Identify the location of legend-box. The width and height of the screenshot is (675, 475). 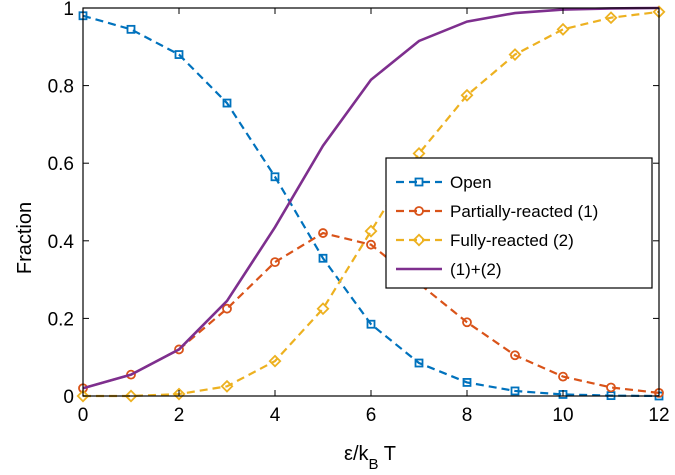
(519, 223).